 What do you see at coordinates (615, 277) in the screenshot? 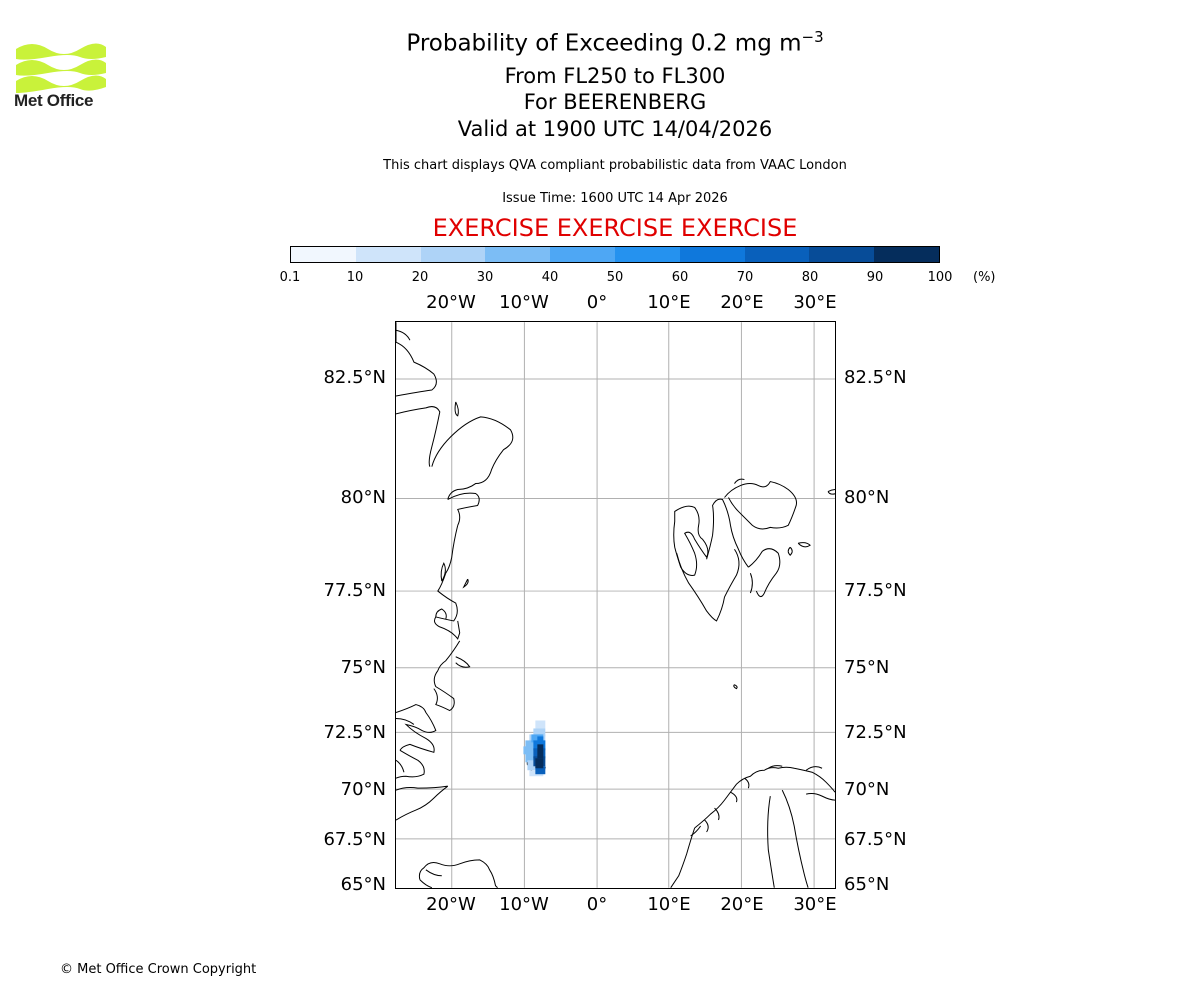
I see `colorbar-tick-label: 50` at bounding box center [615, 277].